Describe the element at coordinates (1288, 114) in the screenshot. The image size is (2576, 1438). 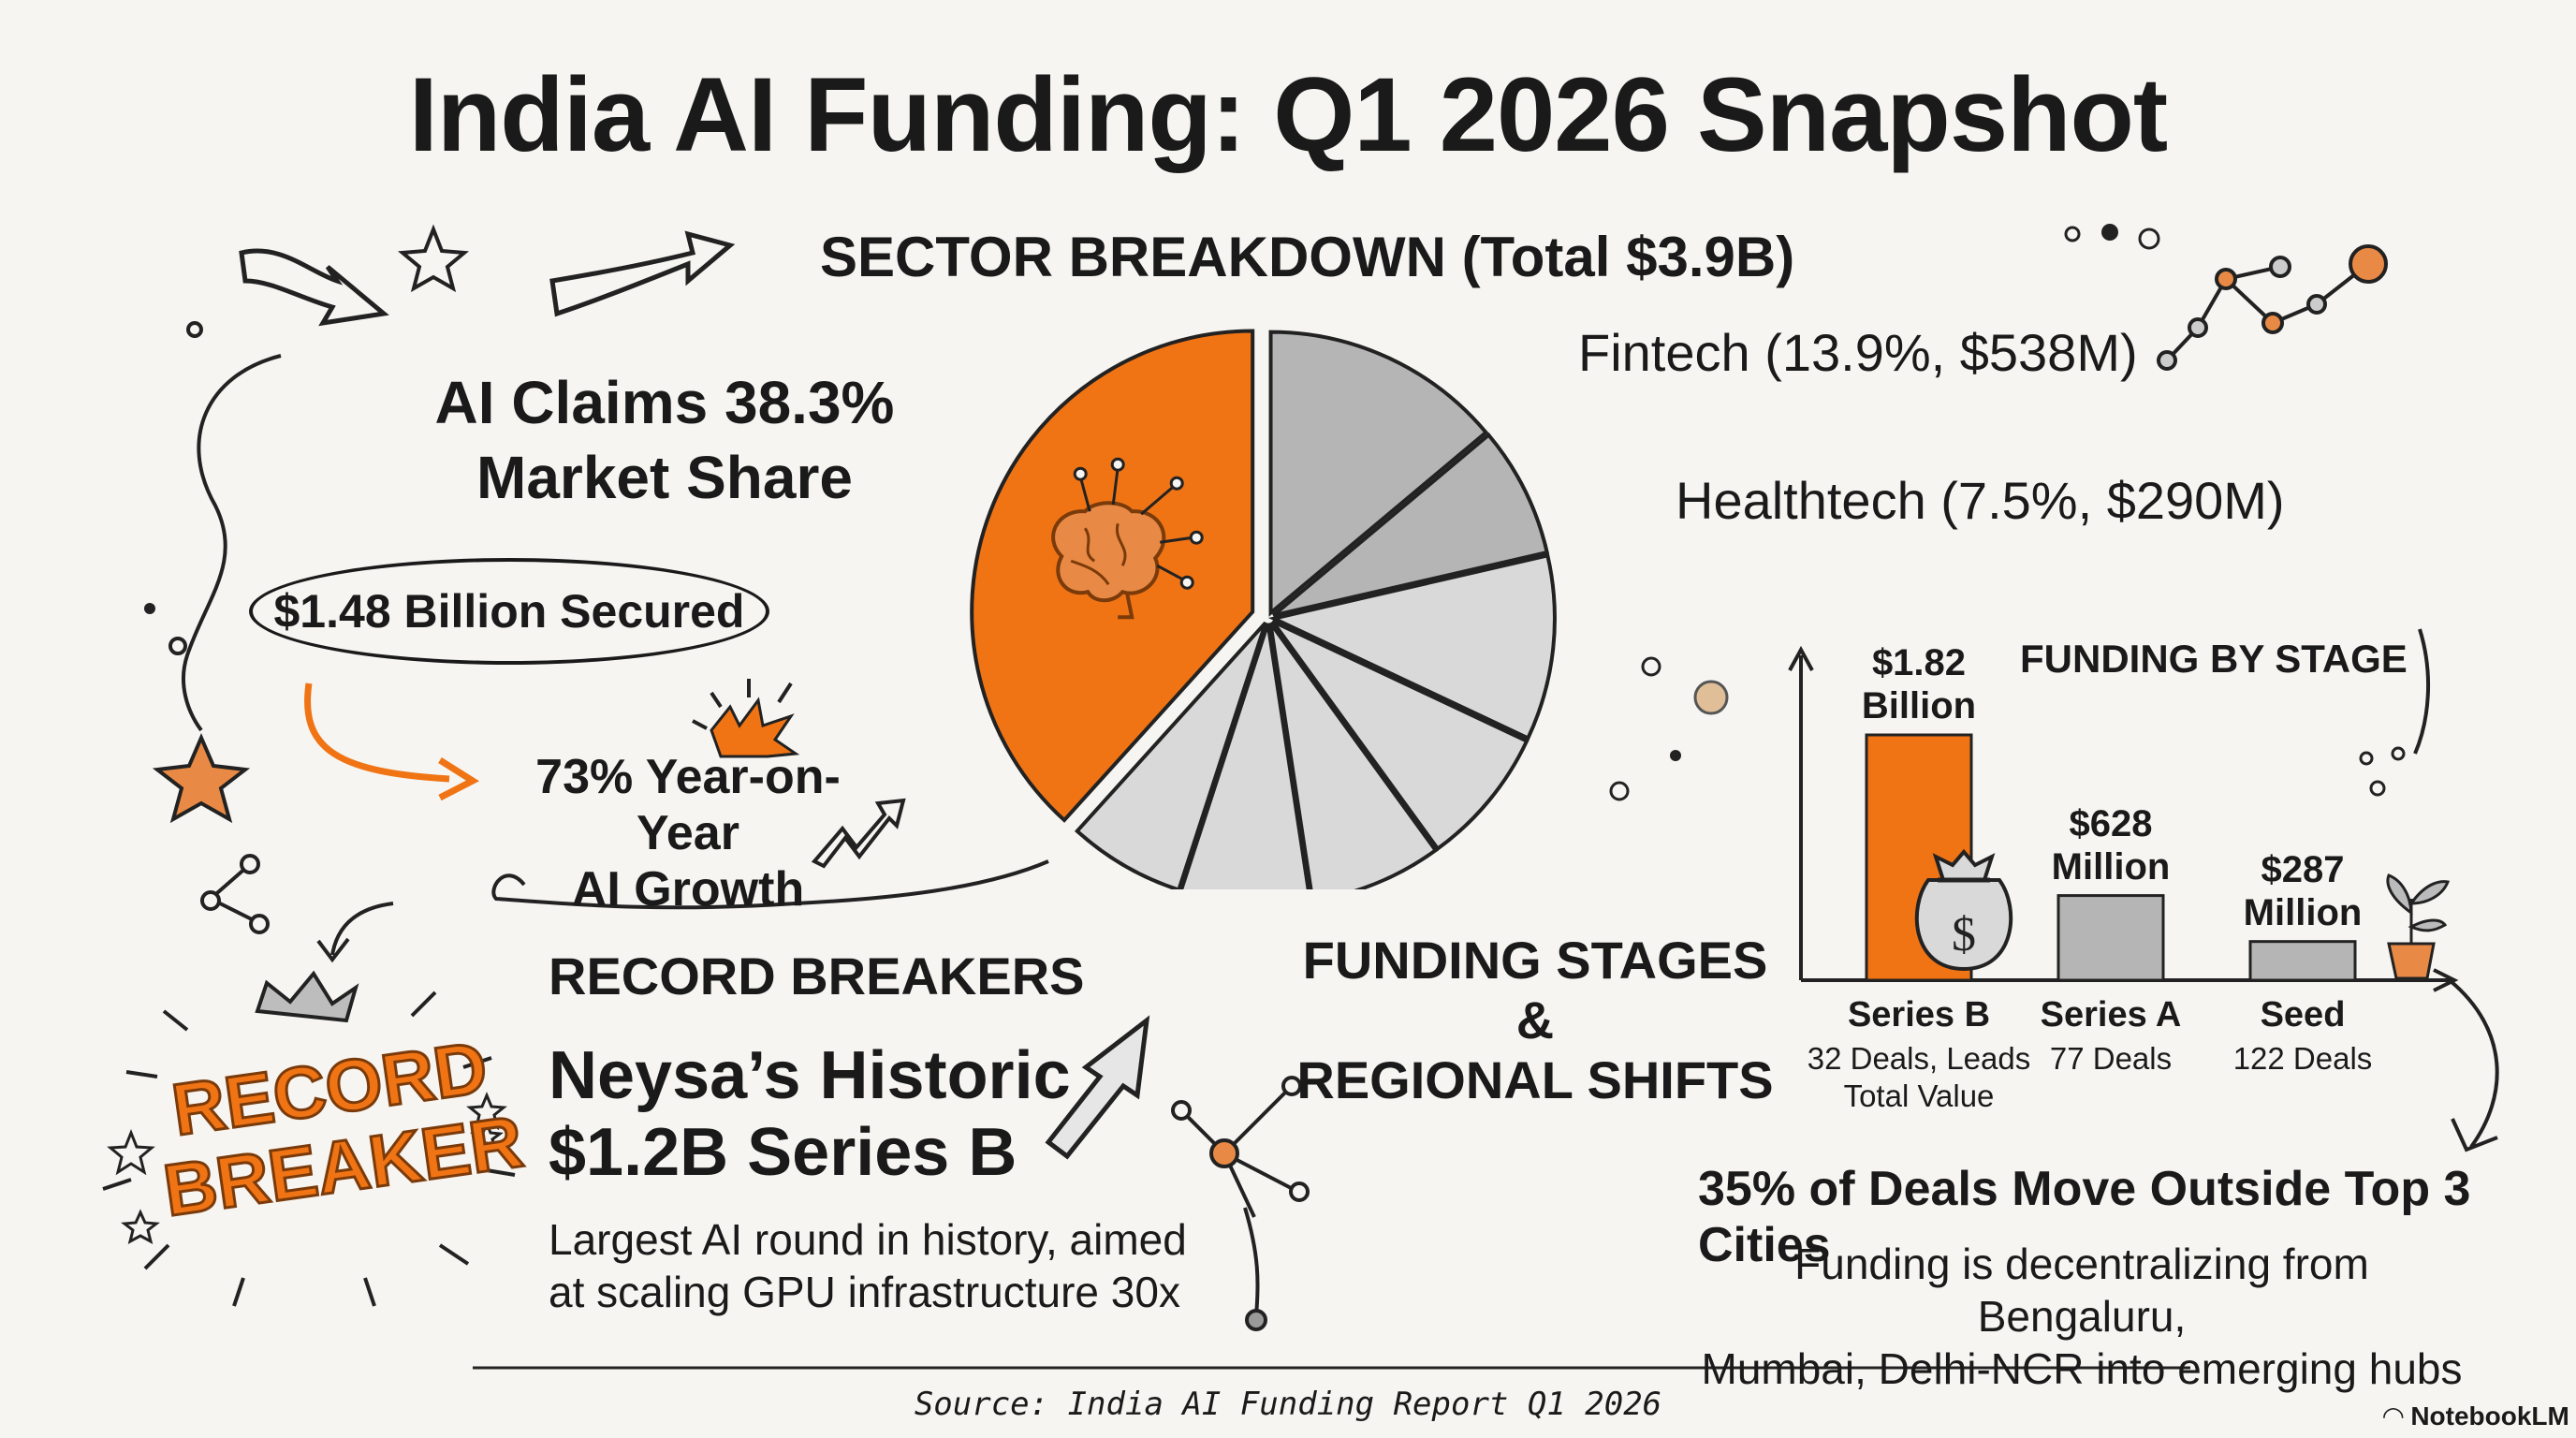
I see `page-title: India AI Funding: Q1 2026 Snapshot` at that location.